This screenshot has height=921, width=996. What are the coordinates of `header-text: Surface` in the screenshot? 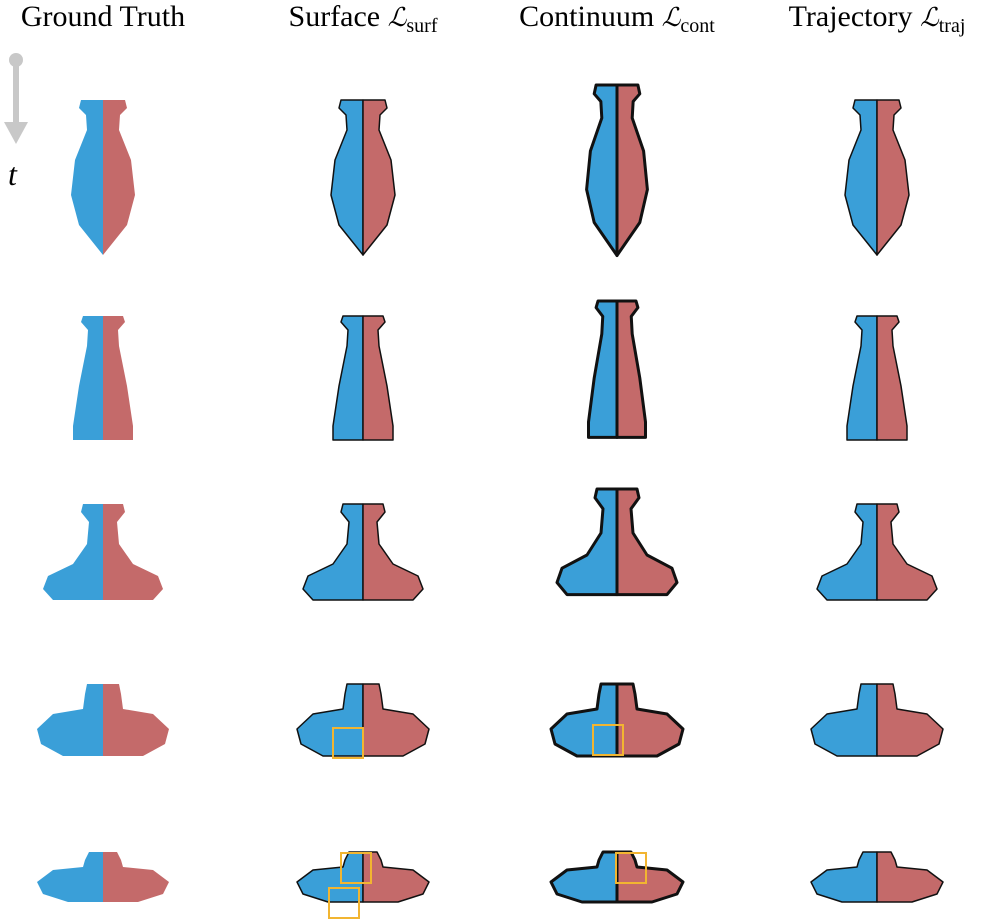 It's located at (334, 16).